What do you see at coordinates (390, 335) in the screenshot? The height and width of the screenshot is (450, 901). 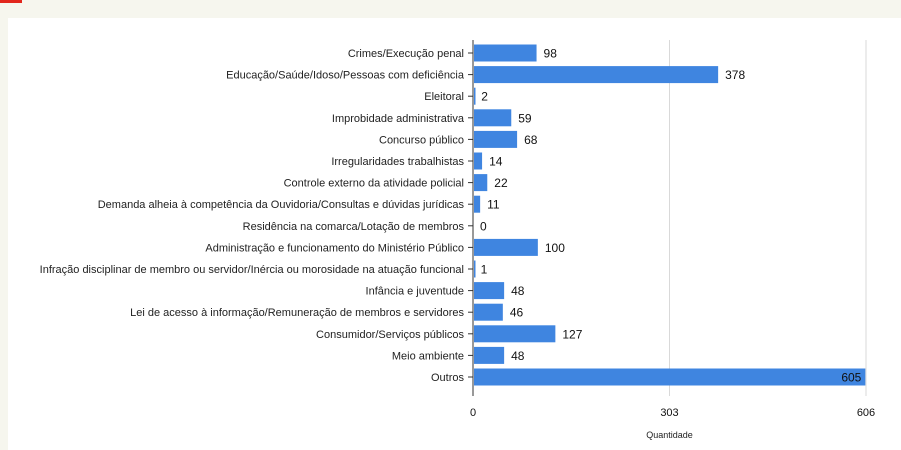 I see `category-label: Consumidor/Serviços públicos` at bounding box center [390, 335].